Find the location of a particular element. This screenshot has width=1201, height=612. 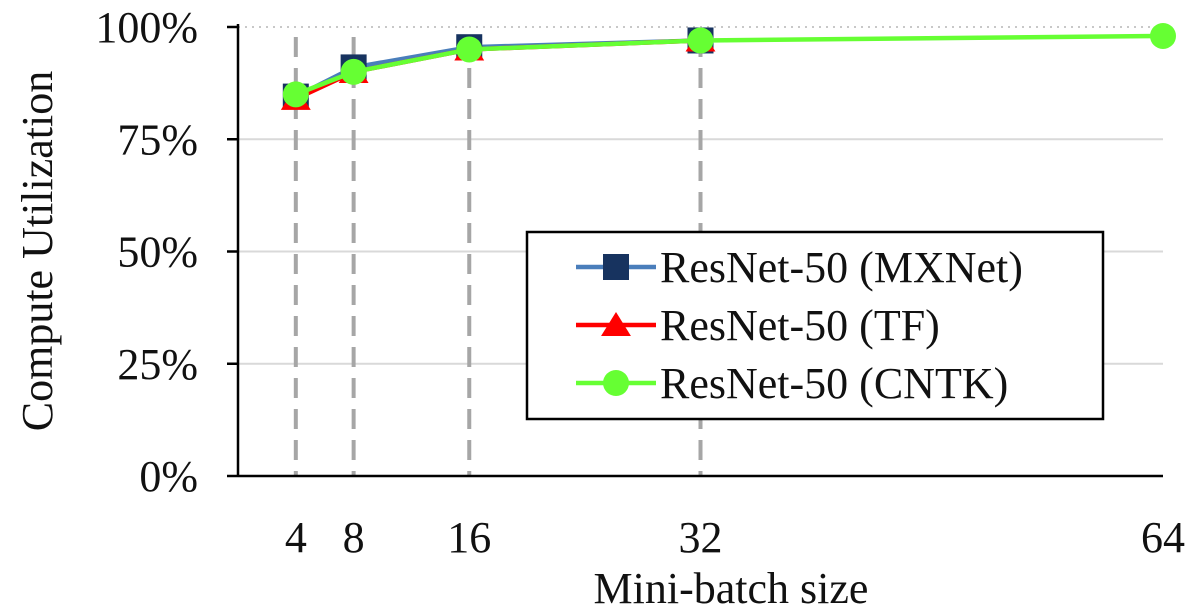

y-tick-label-3: 75% is located at coordinates (157, 139).